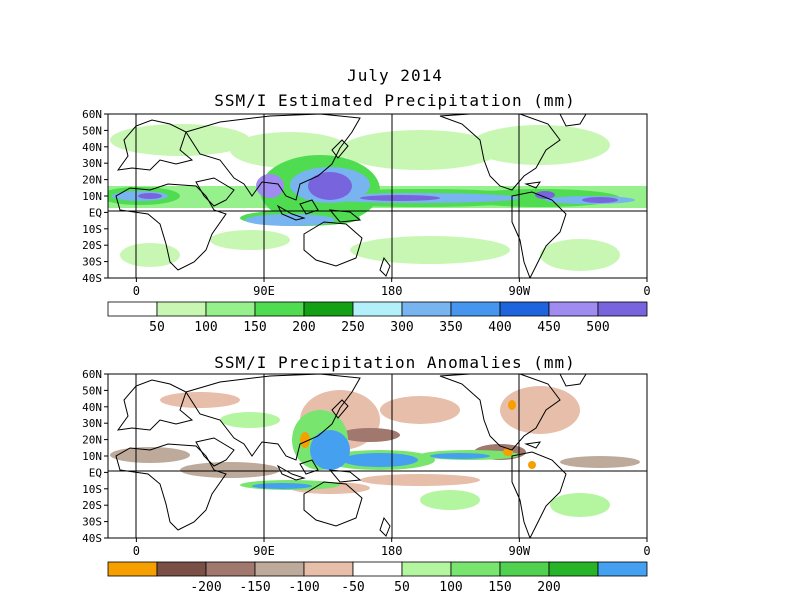 This screenshot has height=600, width=800. Describe the element at coordinates (401, 327) in the screenshot. I see `precip-colorbar-tick-label: 300` at that location.